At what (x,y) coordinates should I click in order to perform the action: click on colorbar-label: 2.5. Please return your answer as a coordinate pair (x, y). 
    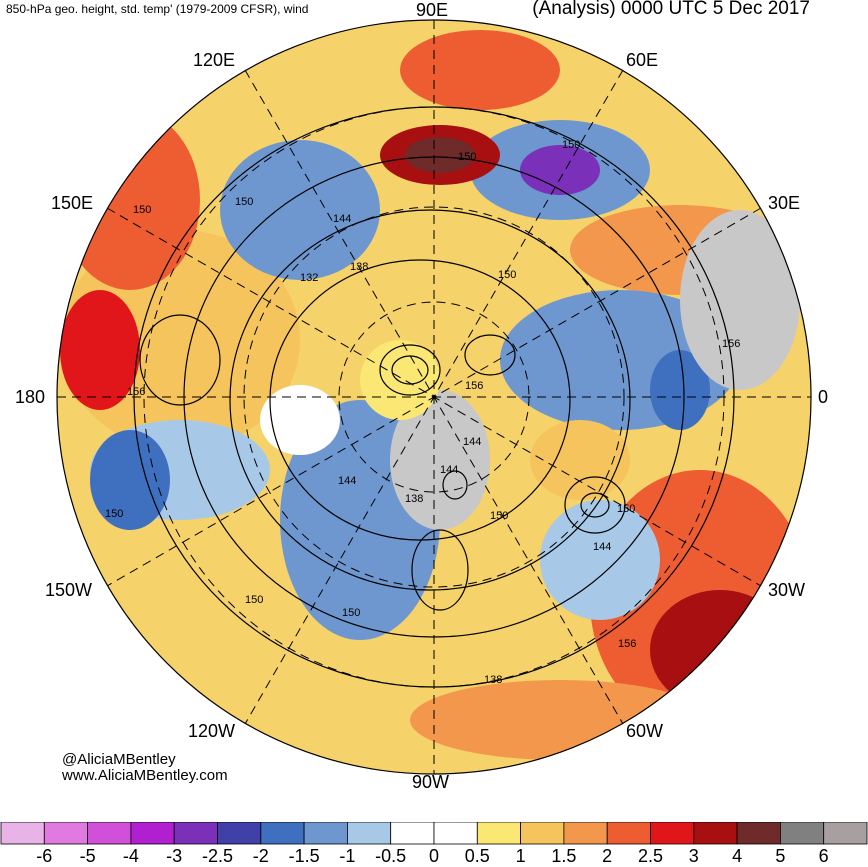
    Looking at the image, I should click on (650, 856).